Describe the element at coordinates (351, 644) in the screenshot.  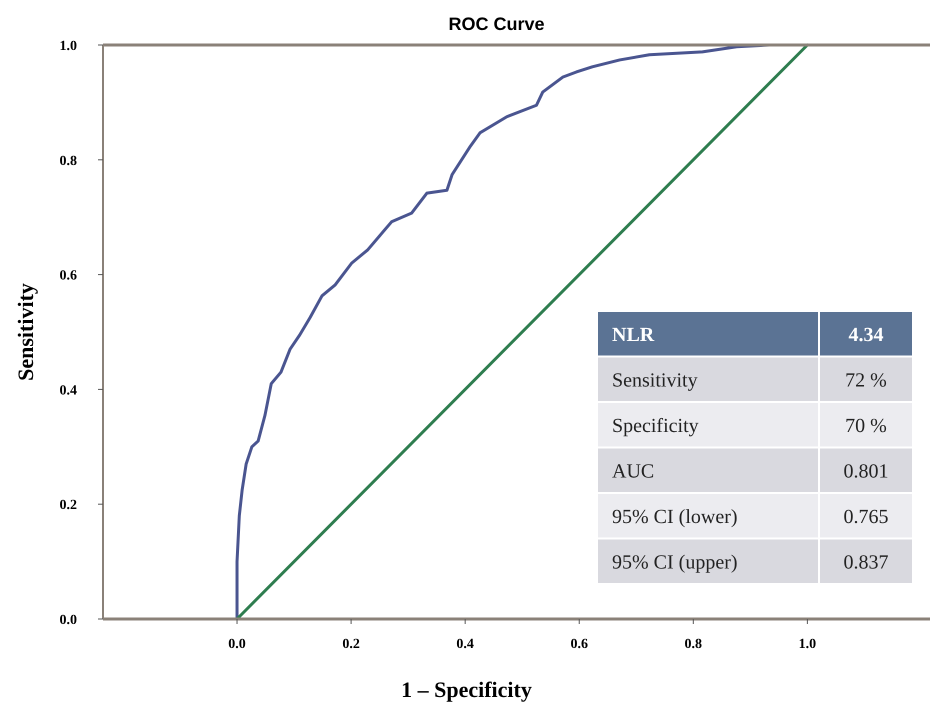
I see `x-tick-label: 0.2` at that location.